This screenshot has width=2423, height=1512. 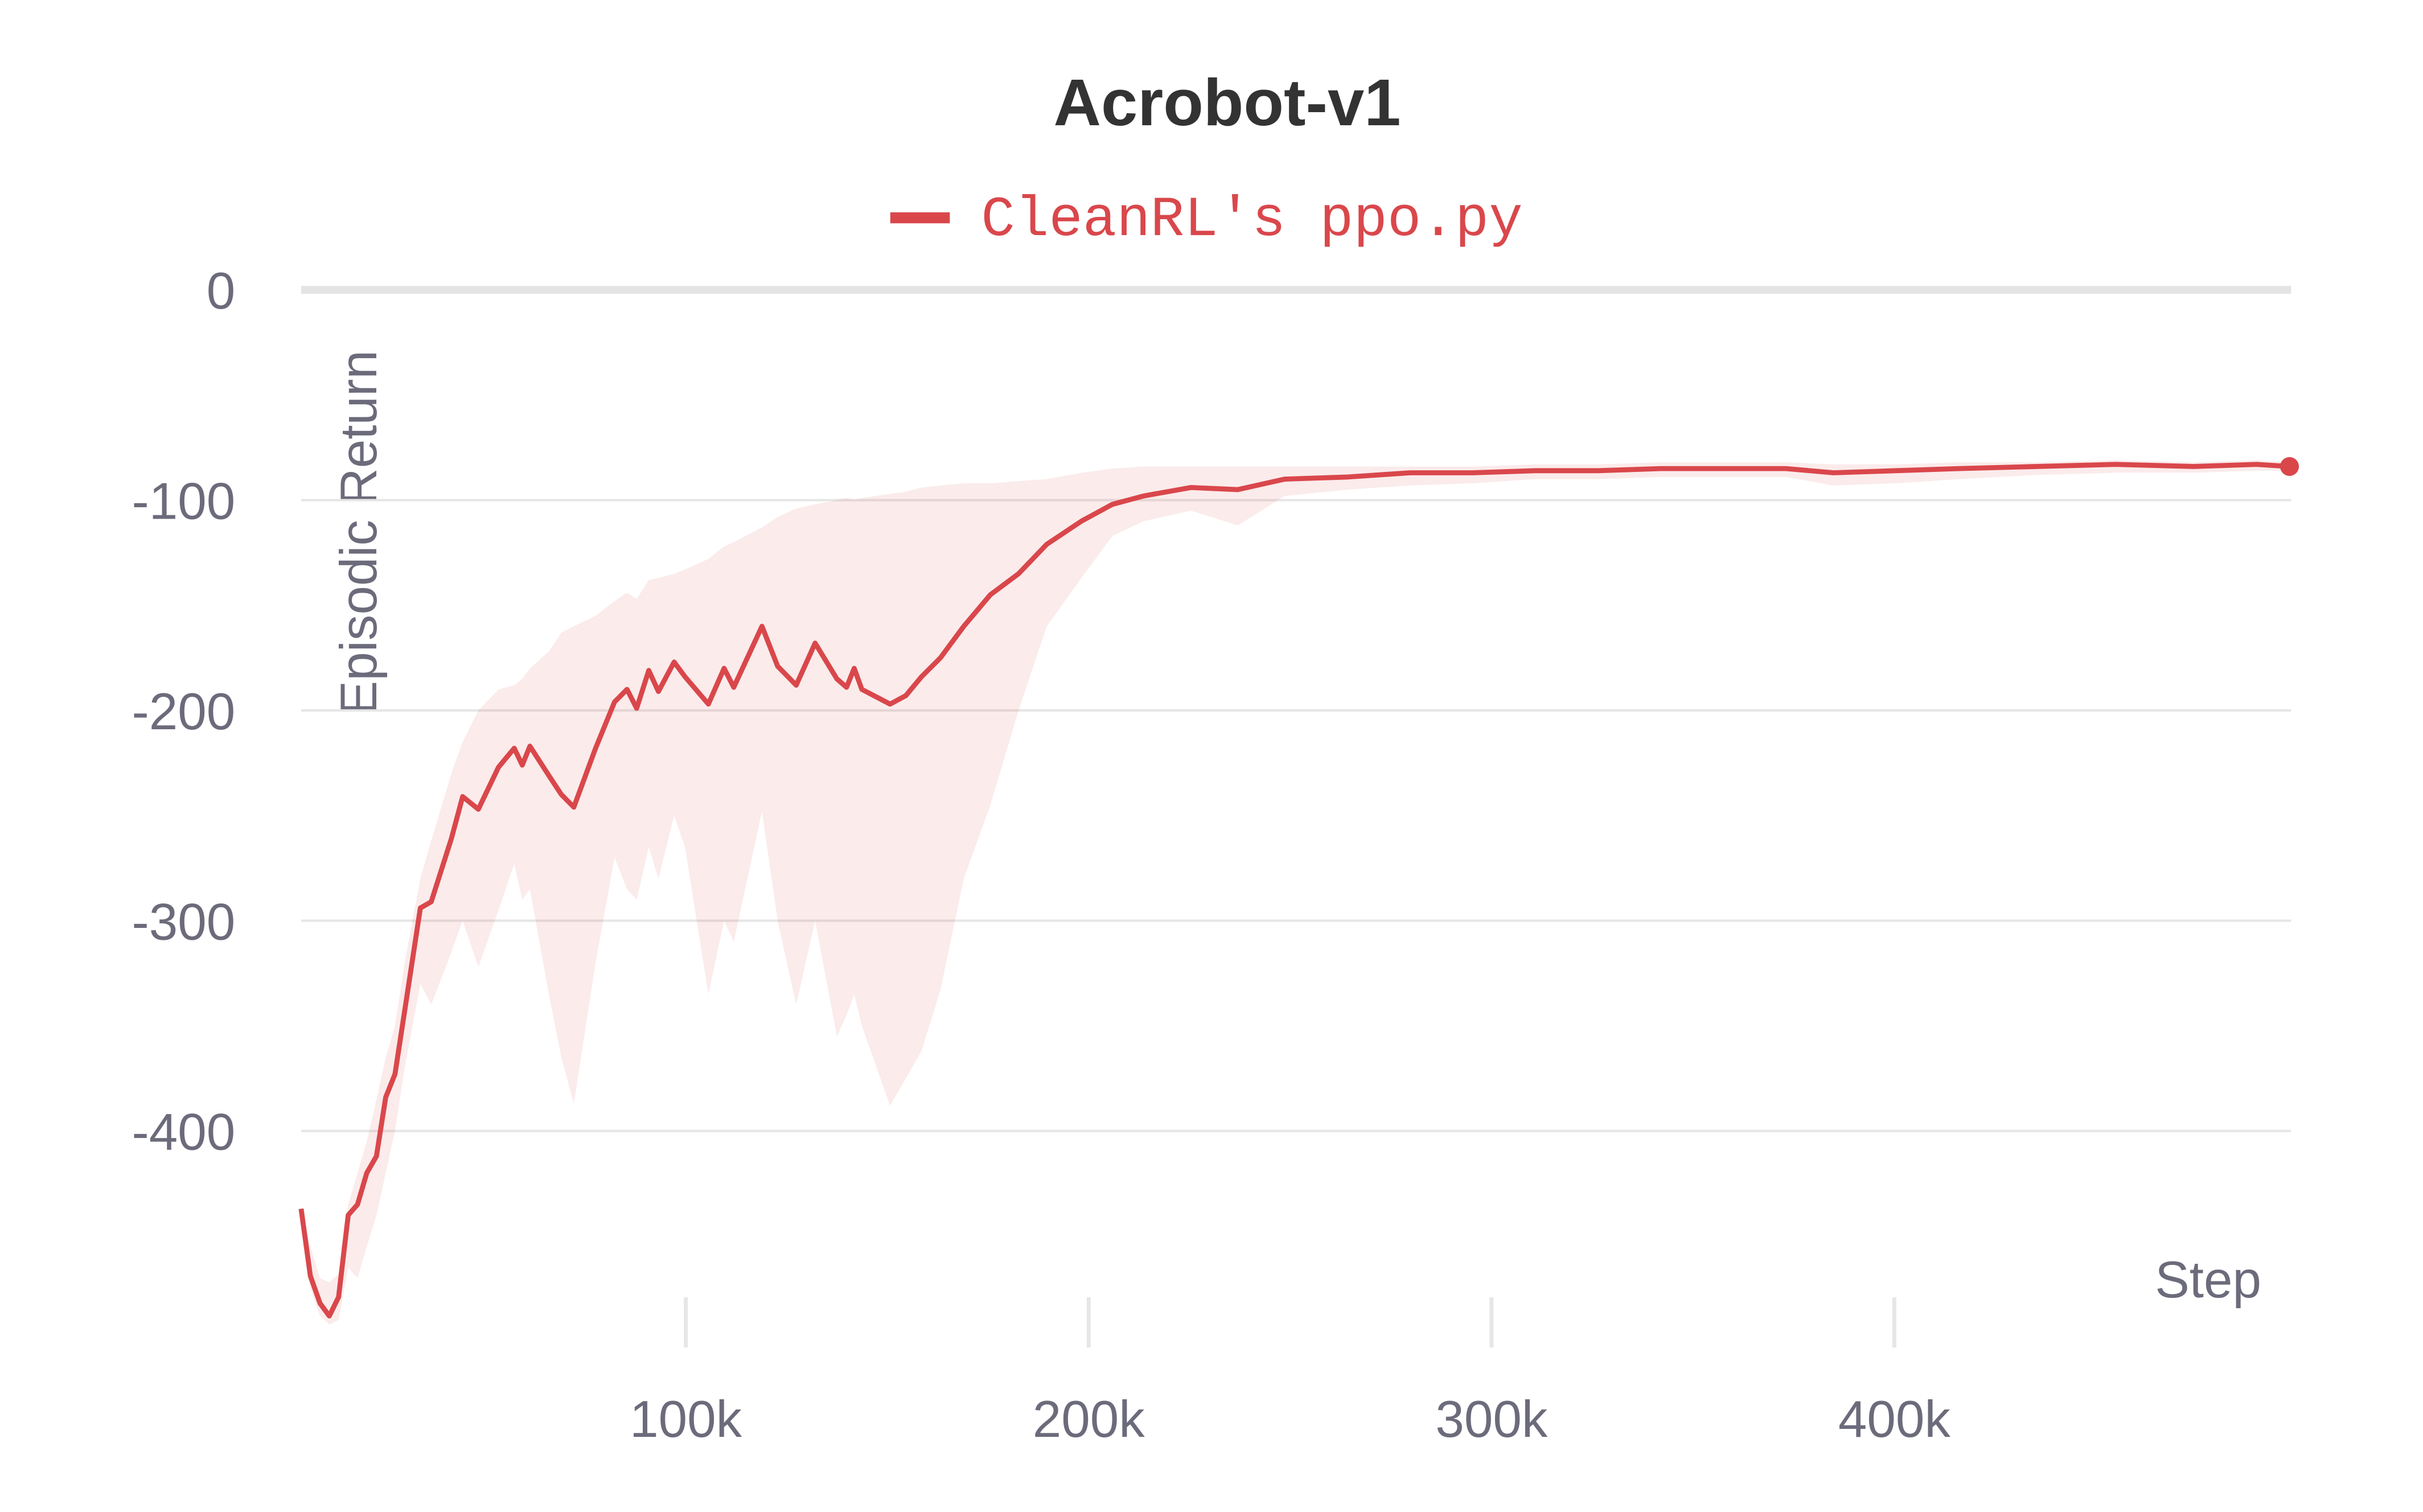 What do you see at coordinates (1894, 1419) in the screenshot?
I see `x-tick-label: 400k` at bounding box center [1894, 1419].